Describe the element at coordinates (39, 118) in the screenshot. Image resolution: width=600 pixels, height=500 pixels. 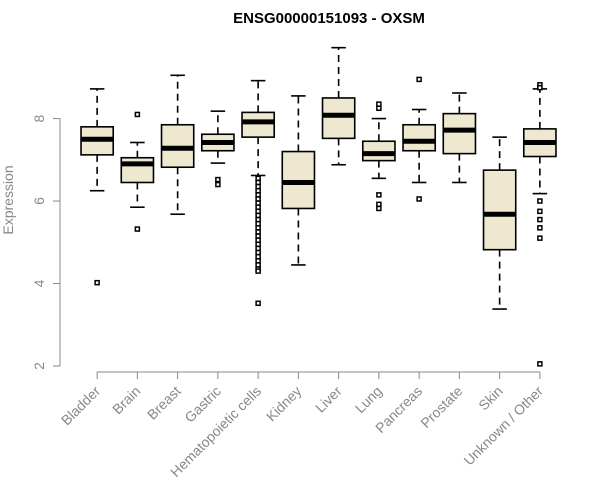
I see `y-tick-label: 8` at that location.